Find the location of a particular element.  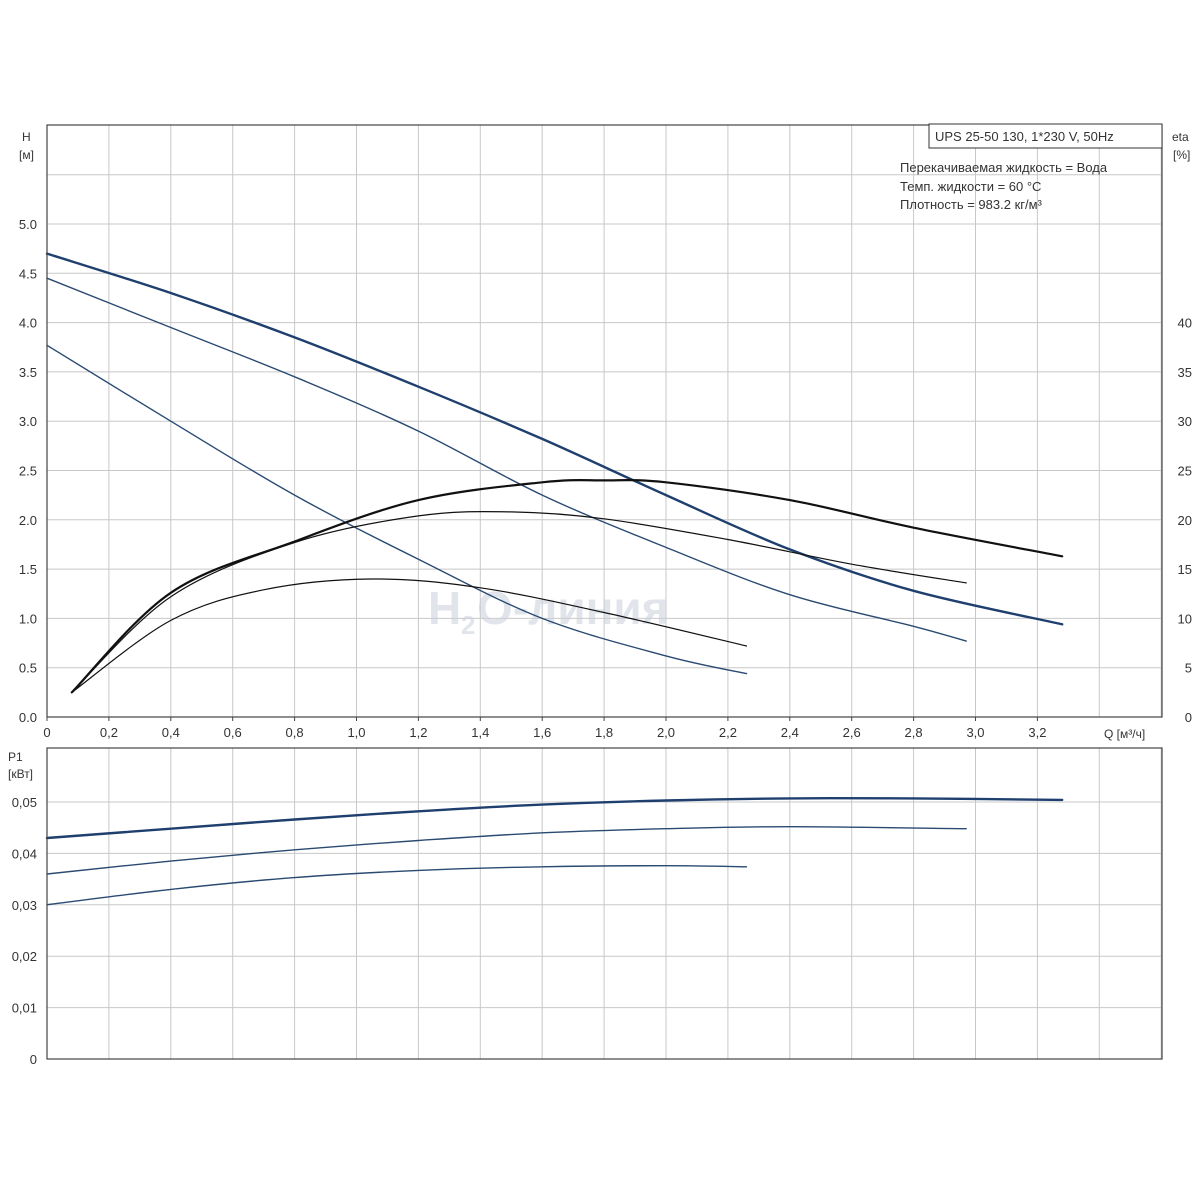

y2-tick-label: 40 is located at coordinates (1185, 323).